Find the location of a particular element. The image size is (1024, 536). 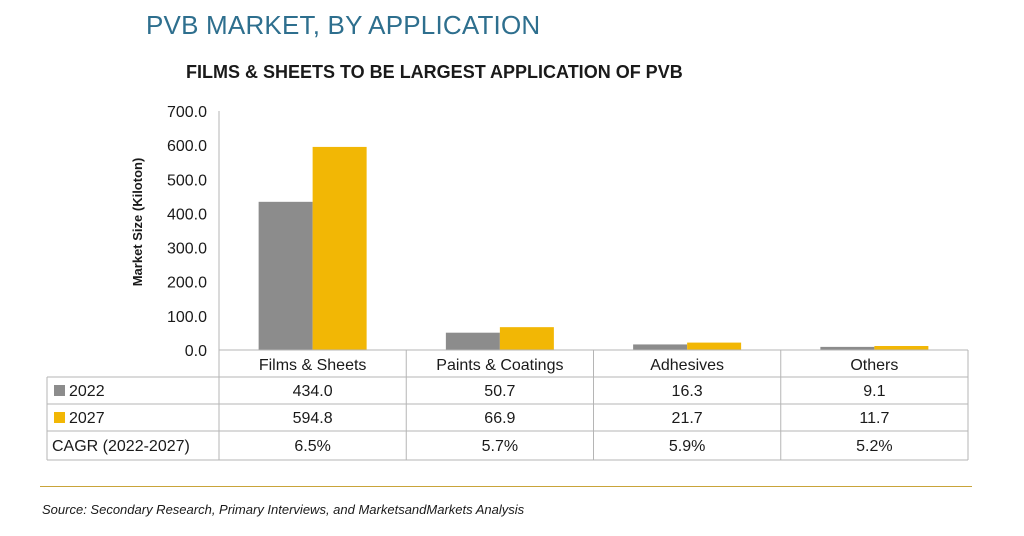

y-tick-label: 300.0 is located at coordinates (187, 249).